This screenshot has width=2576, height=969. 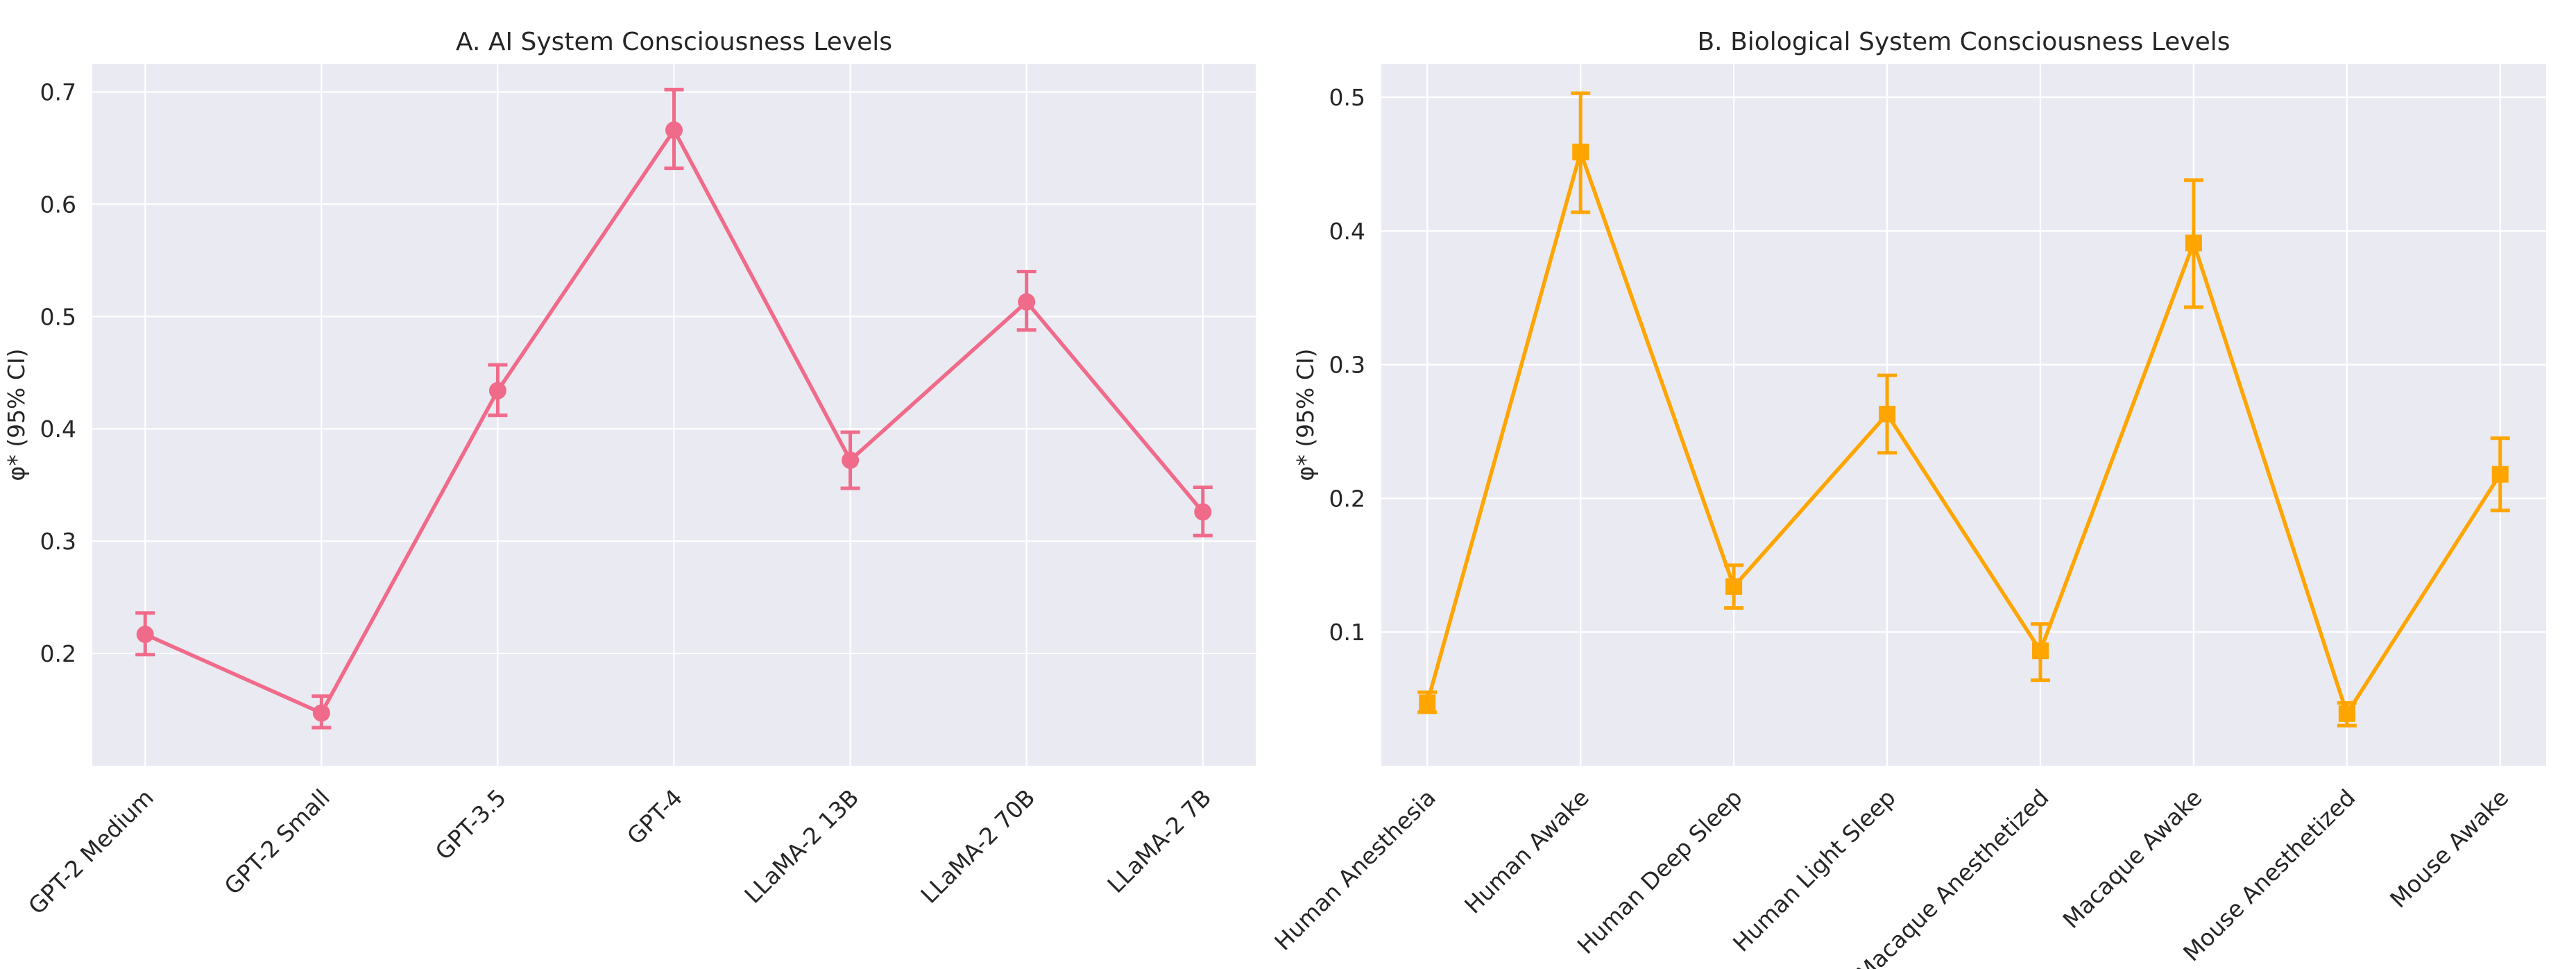 I want to click on data-point-human-anesthesia, so click(x=1427, y=703).